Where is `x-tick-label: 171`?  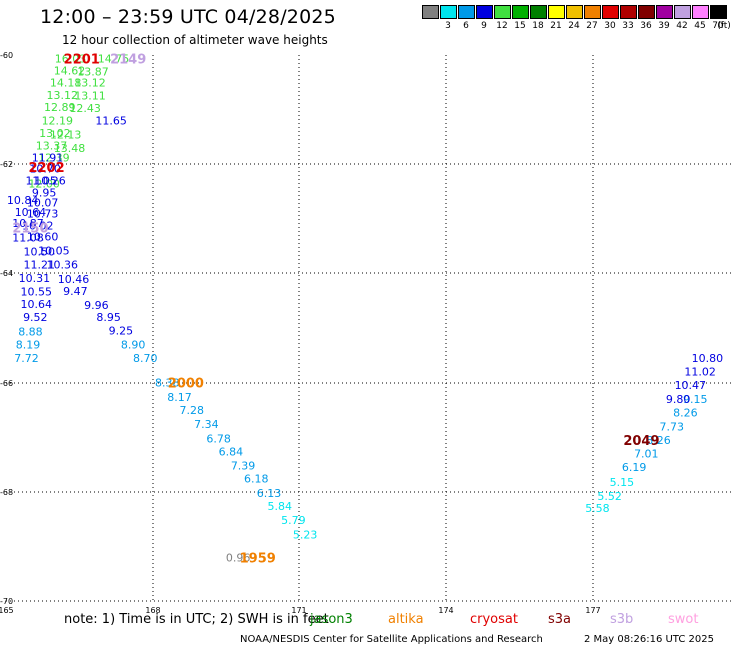
x-tick-label: 171 is located at coordinates (298, 610).